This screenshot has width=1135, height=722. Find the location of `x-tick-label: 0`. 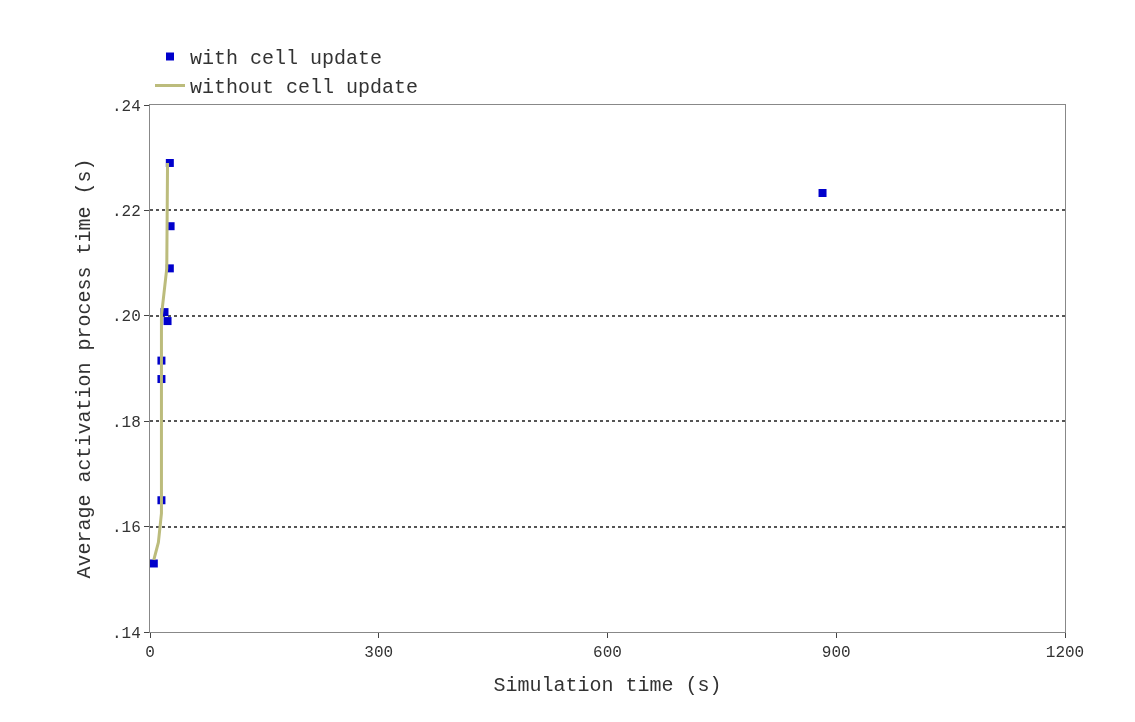

x-tick-label: 0 is located at coordinates (150, 653).